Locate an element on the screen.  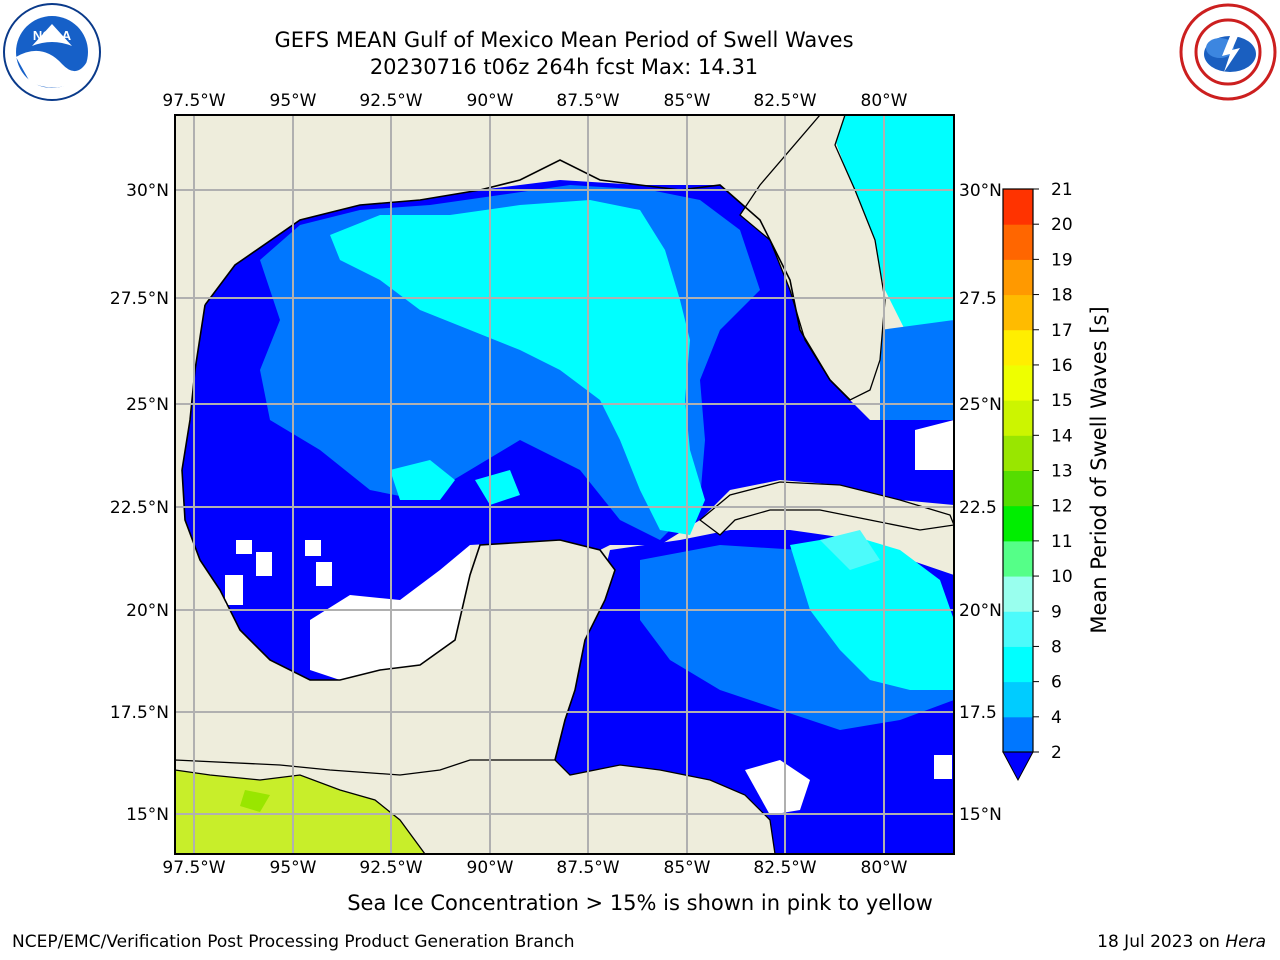
colorbar-tick-label: 6 is located at coordinates (1056, 683).